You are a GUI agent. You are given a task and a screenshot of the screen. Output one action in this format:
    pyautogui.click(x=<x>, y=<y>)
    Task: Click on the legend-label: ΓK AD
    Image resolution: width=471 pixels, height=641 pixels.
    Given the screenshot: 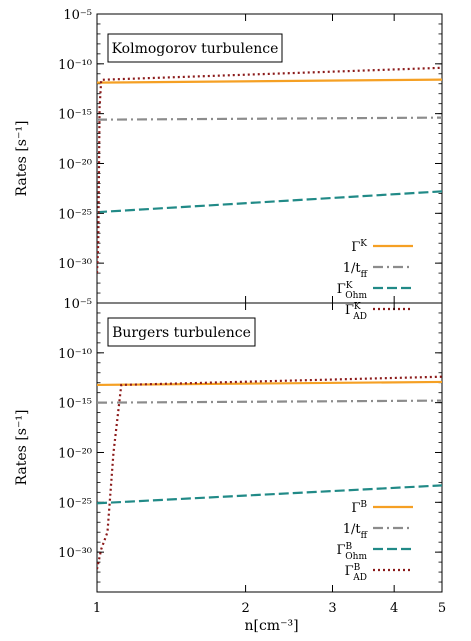 What is the action you would take?
    pyautogui.click(x=356, y=312)
    